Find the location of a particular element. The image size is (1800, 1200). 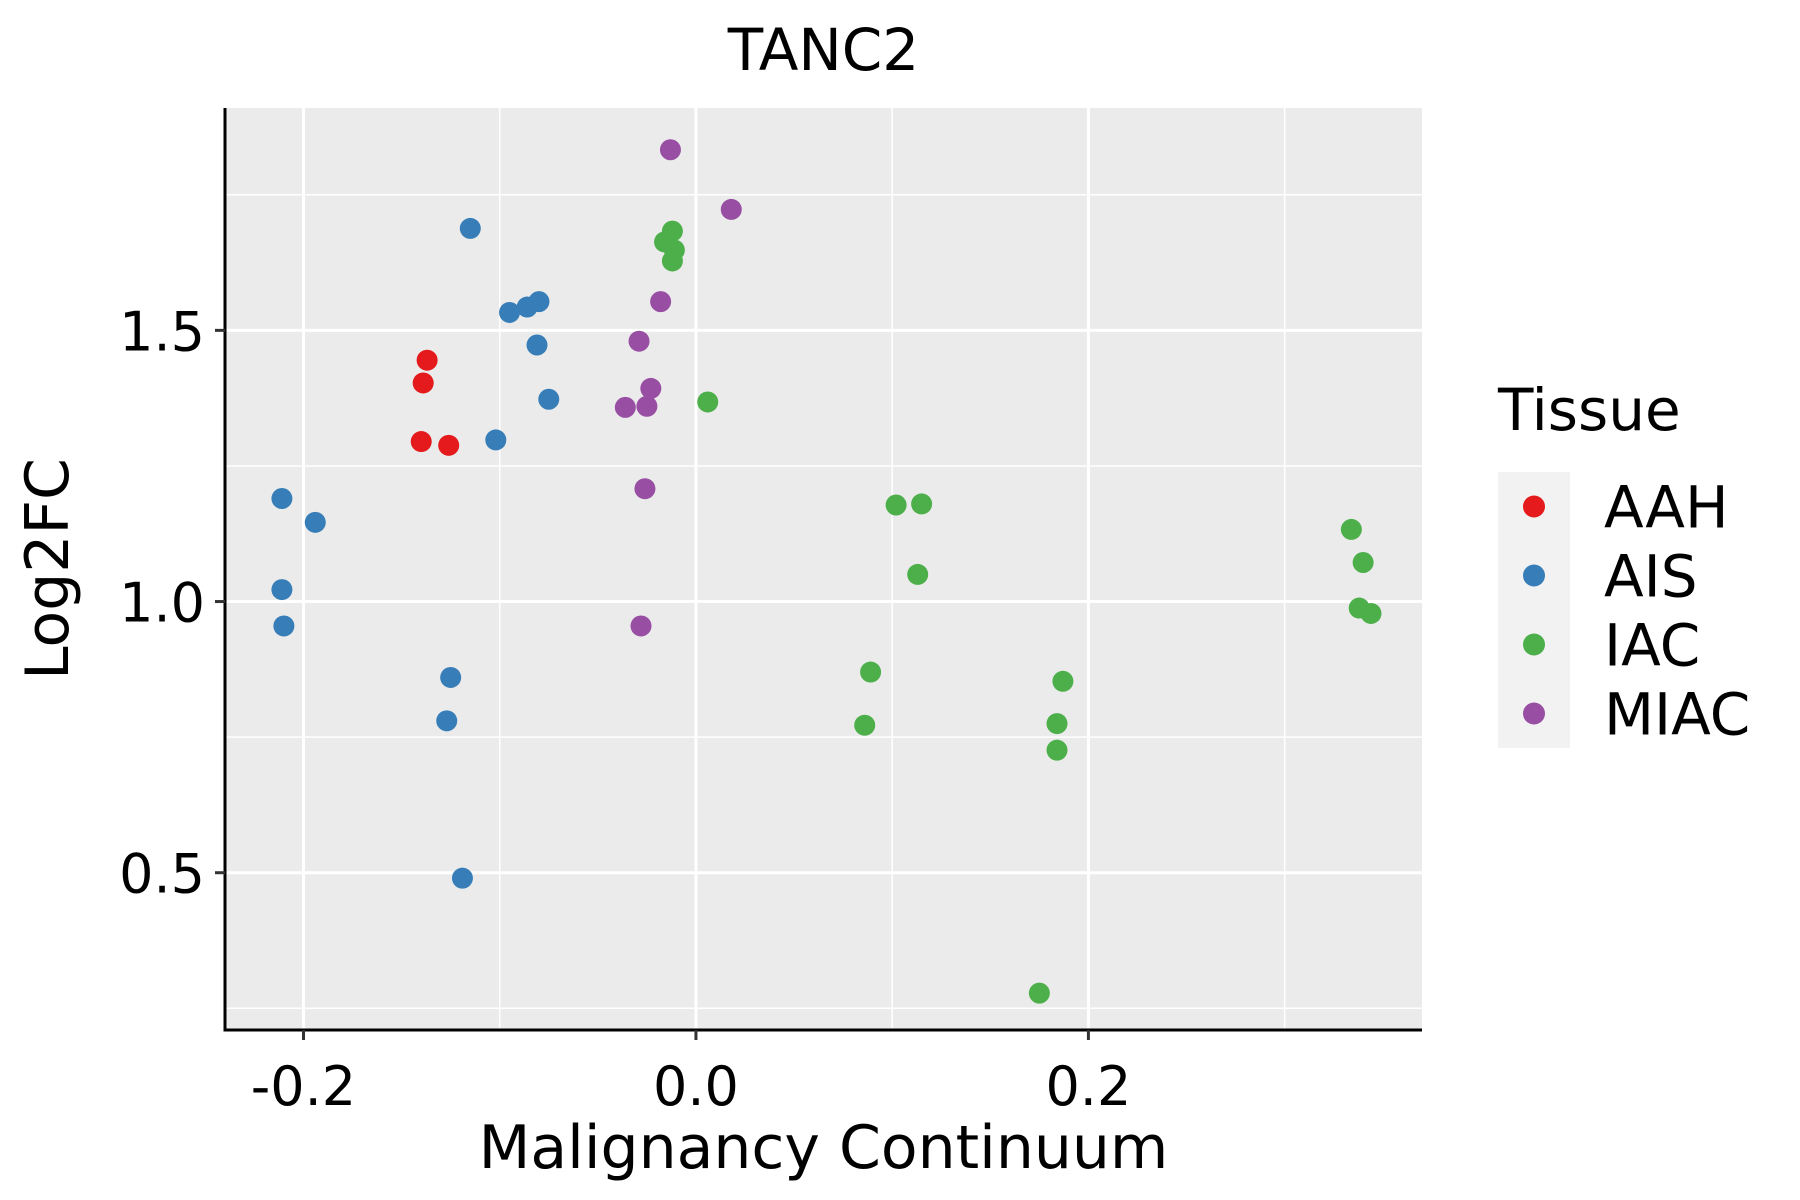

legend-label: AIS is located at coordinates (1651, 577).